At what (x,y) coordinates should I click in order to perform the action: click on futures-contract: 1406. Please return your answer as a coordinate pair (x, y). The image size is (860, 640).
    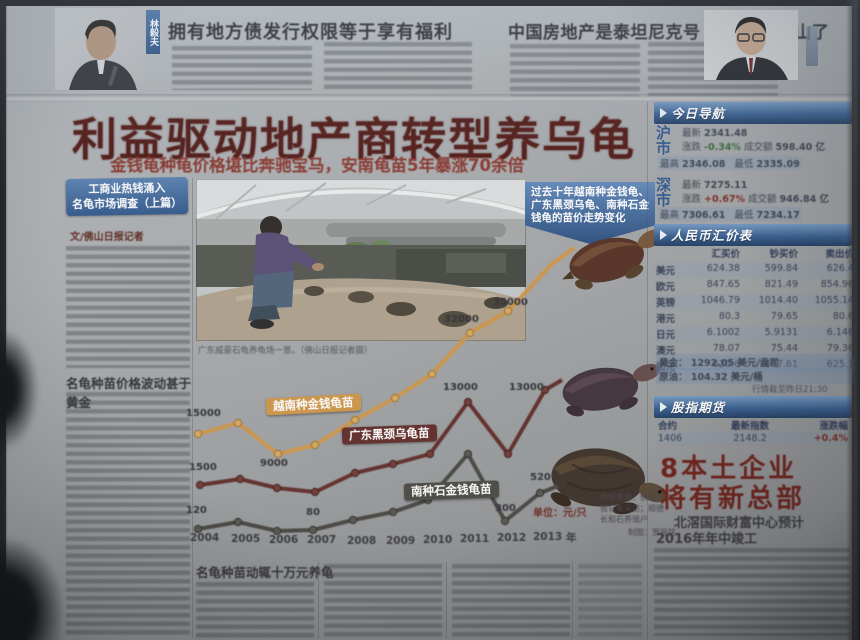
    Looking at the image, I should click on (670, 438).